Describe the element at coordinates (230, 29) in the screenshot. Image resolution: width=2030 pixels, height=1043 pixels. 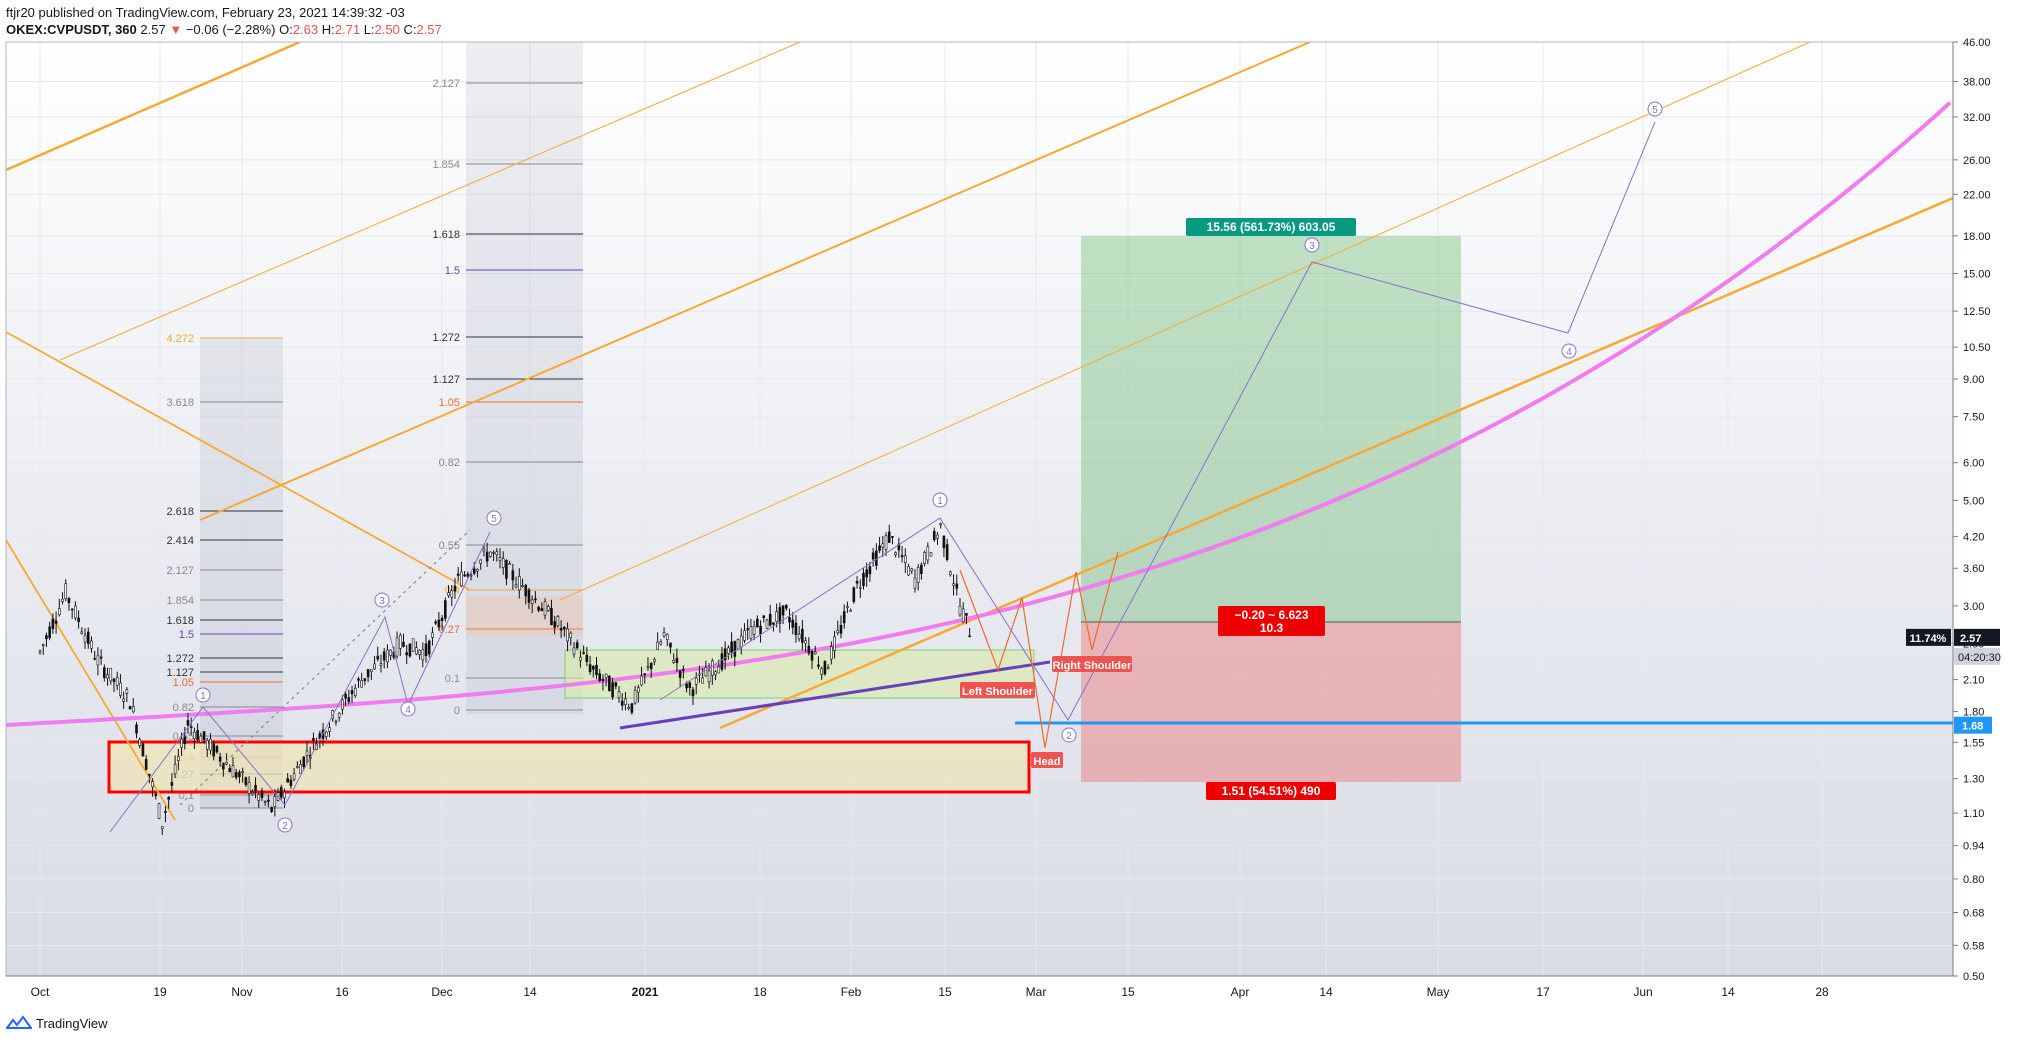
I see `price-change: −0.06 (−2.28%)` at that location.